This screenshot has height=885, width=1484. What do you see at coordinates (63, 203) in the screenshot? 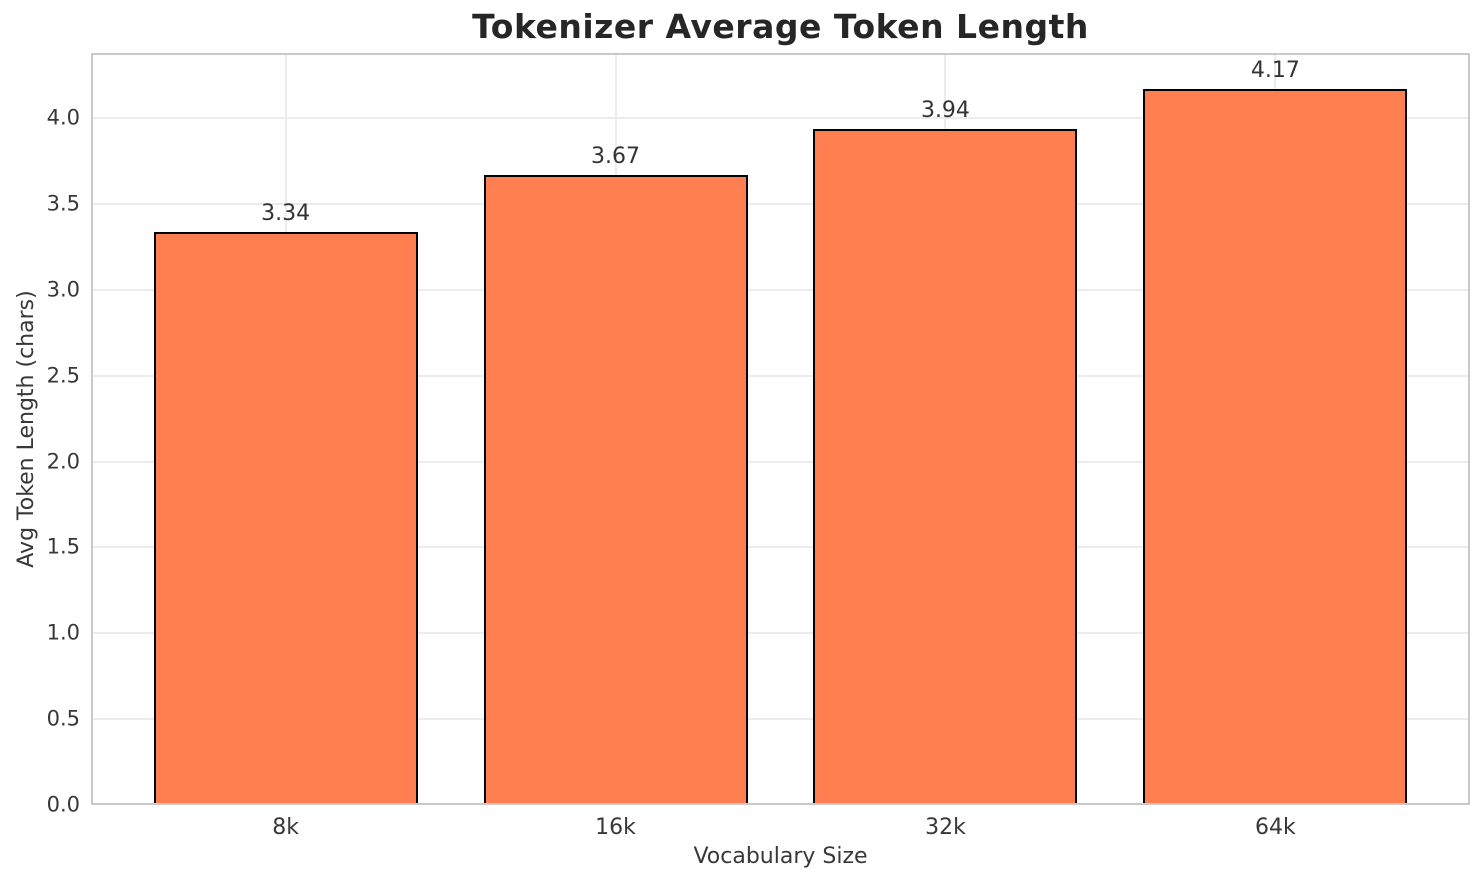
I see `y-tick-label: 3.5` at bounding box center [63, 203].